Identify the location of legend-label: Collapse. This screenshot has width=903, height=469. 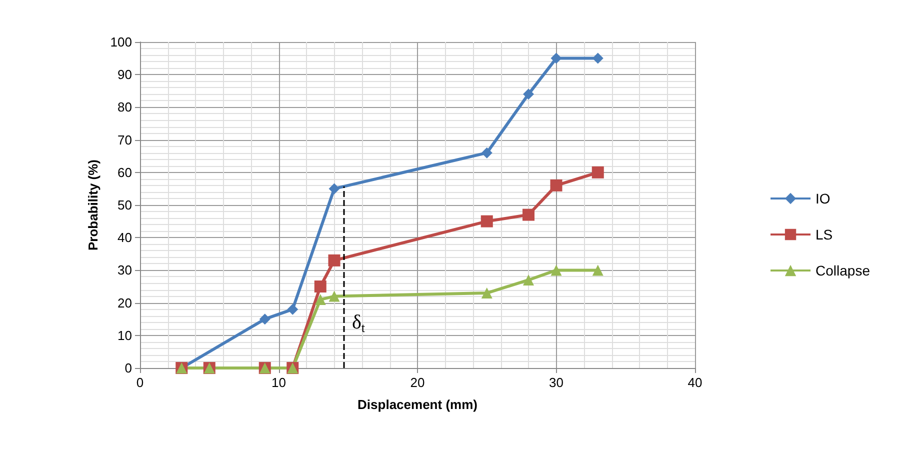
(843, 270).